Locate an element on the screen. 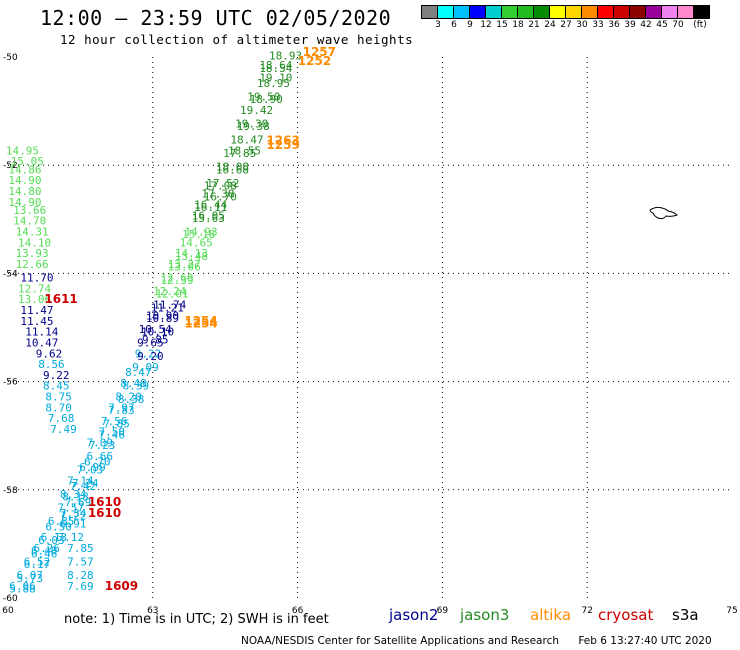  swh-value-label: 7.68 is located at coordinates (61, 418).